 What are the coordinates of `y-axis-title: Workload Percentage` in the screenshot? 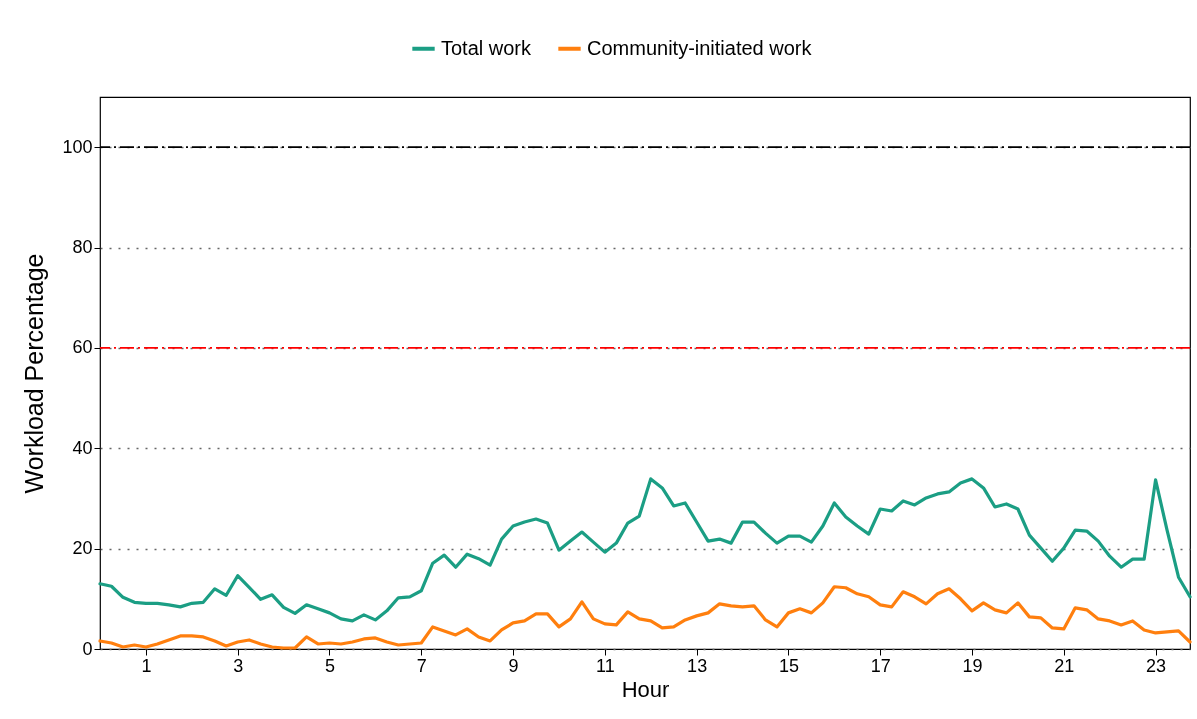 It's located at (34, 373).